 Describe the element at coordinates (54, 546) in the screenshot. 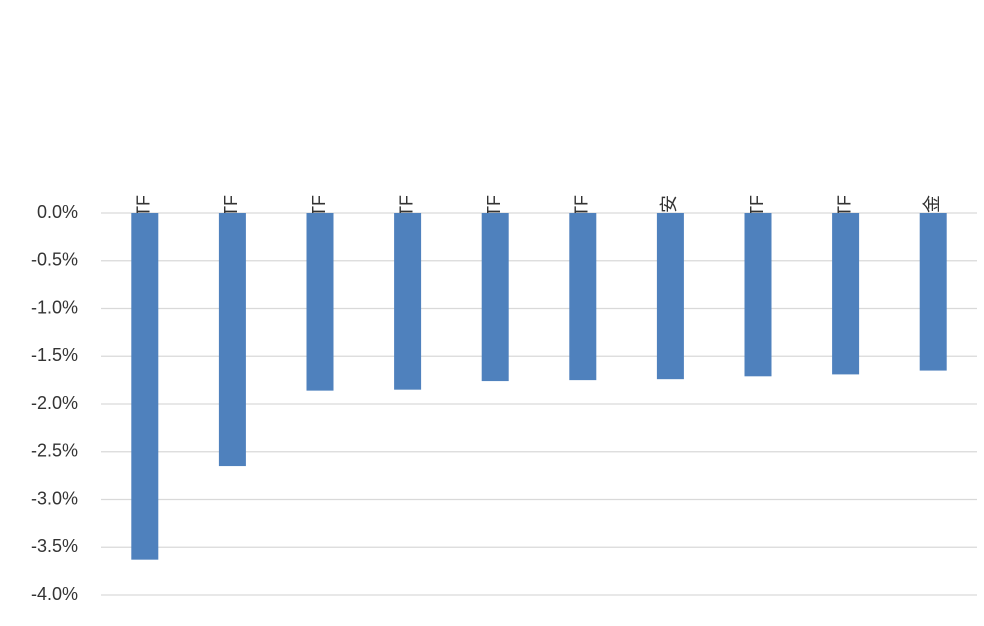

I see `y-tick-label: -3.5%` at that location.